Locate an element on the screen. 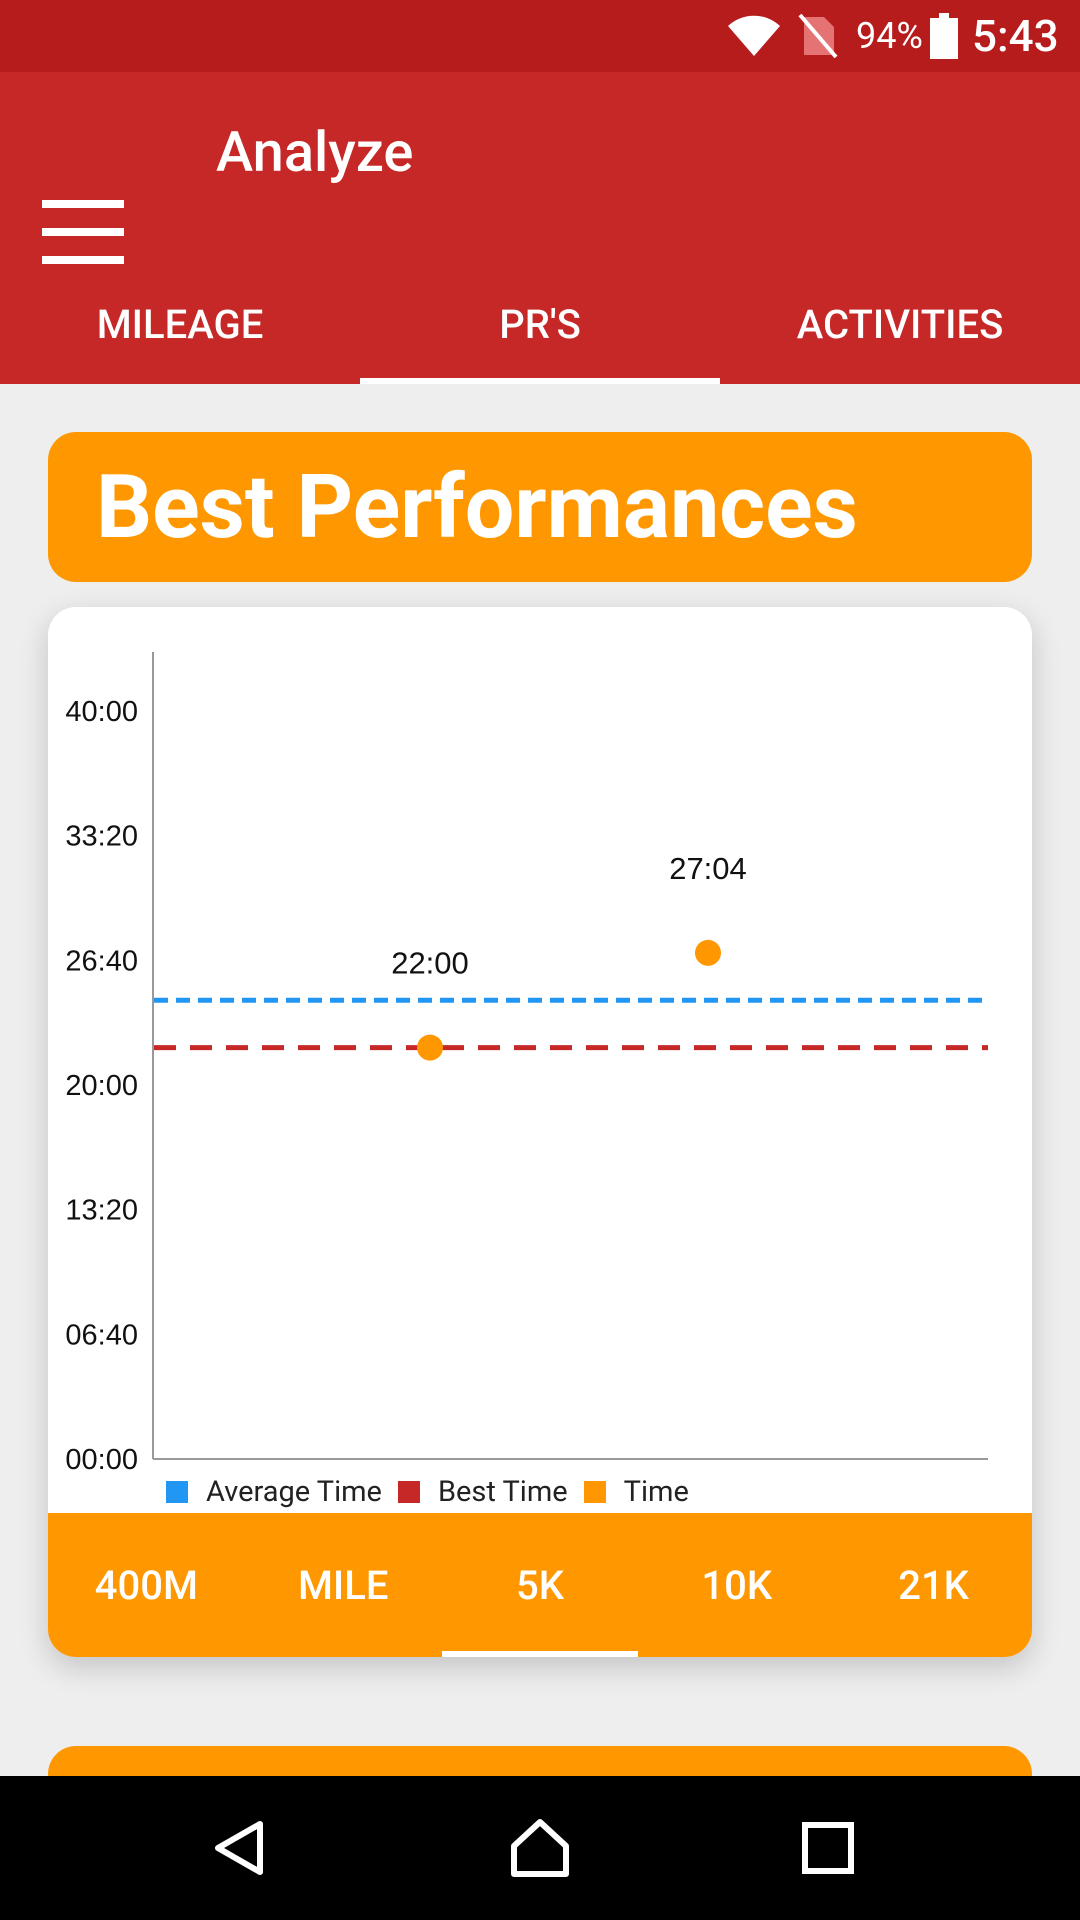 The width and height of the screenshot is (1080, 1920). tab-21k: 21K is located at coordinates (933, 1585).